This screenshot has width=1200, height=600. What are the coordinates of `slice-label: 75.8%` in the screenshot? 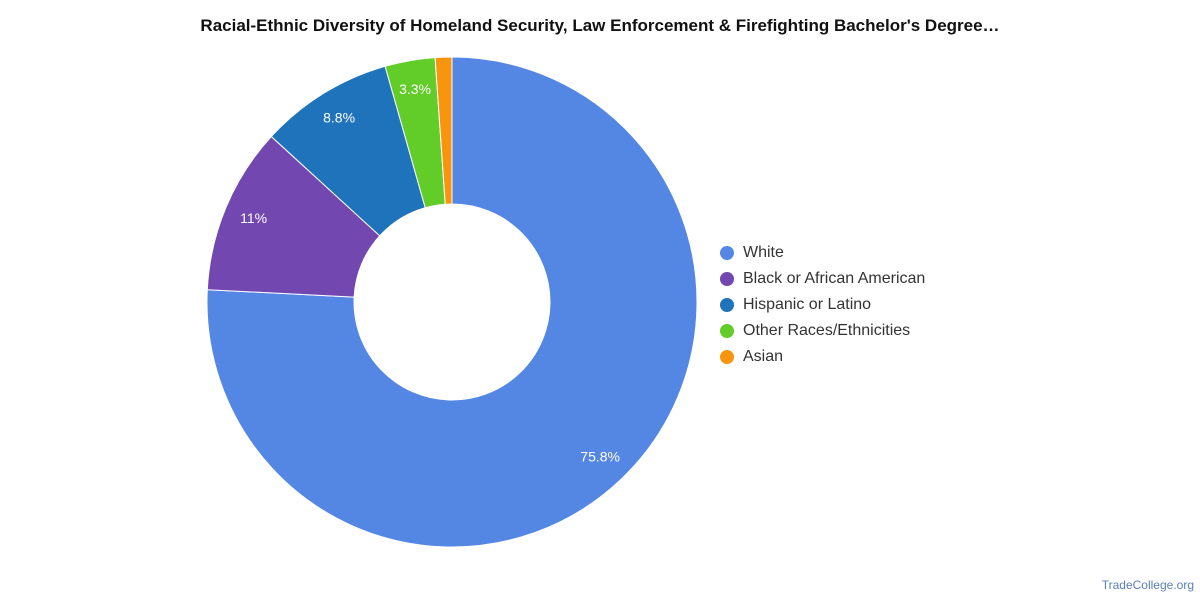 It's located at (600, 457).